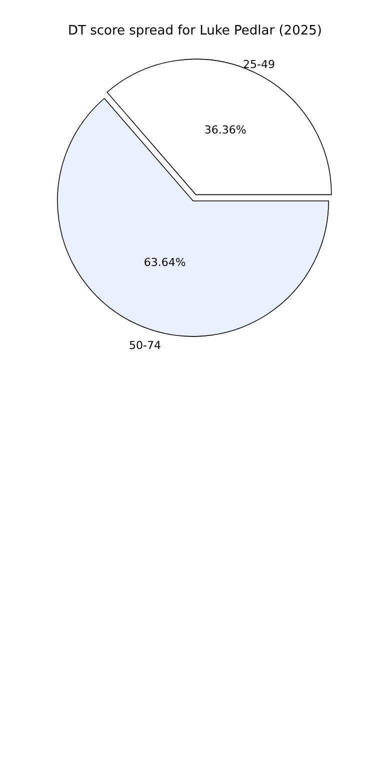 This screenshot has height=780, width=390. What do you see at coordinates (145, 345) in the screenshot?
I see `slice-label: 50-74` at bounding box center [145, 345].